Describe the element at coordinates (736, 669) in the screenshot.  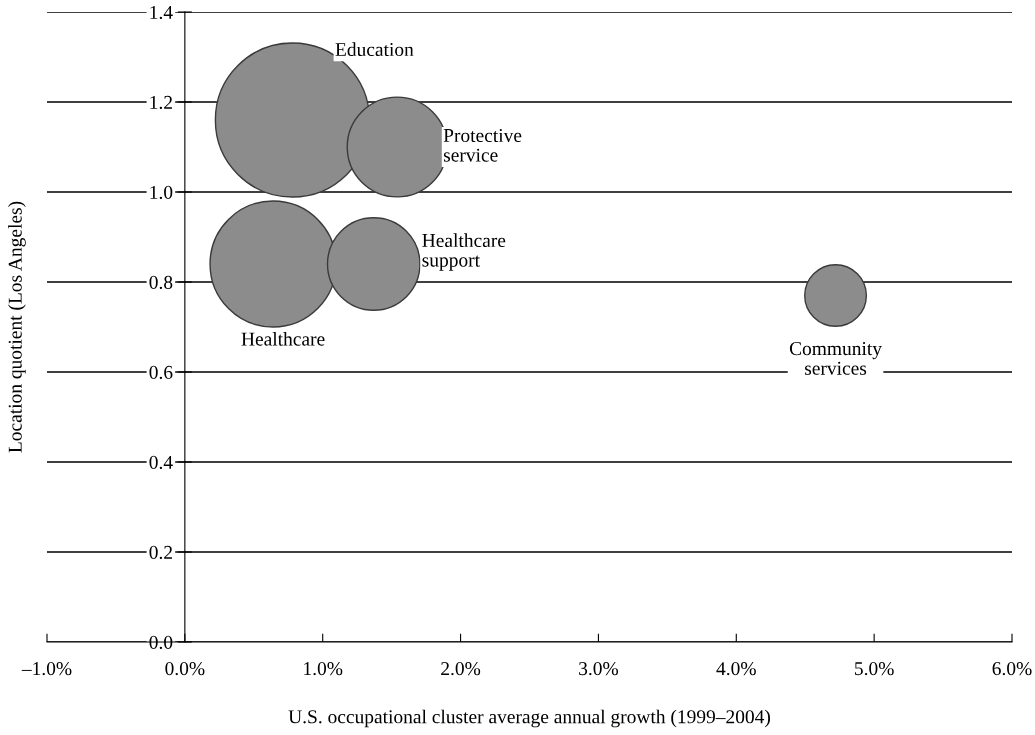
I see `x-tick-label: 4.0%` at that location.